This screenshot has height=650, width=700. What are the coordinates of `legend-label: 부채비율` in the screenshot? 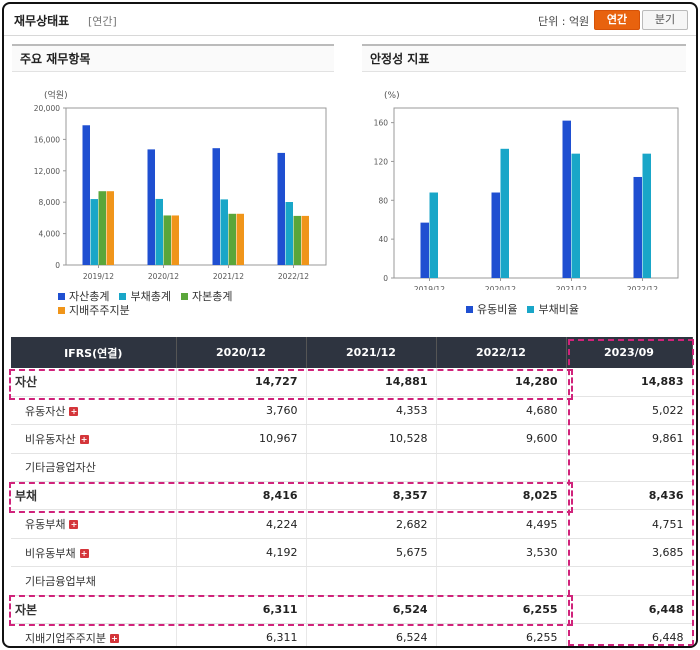 It's located at (558, 309).